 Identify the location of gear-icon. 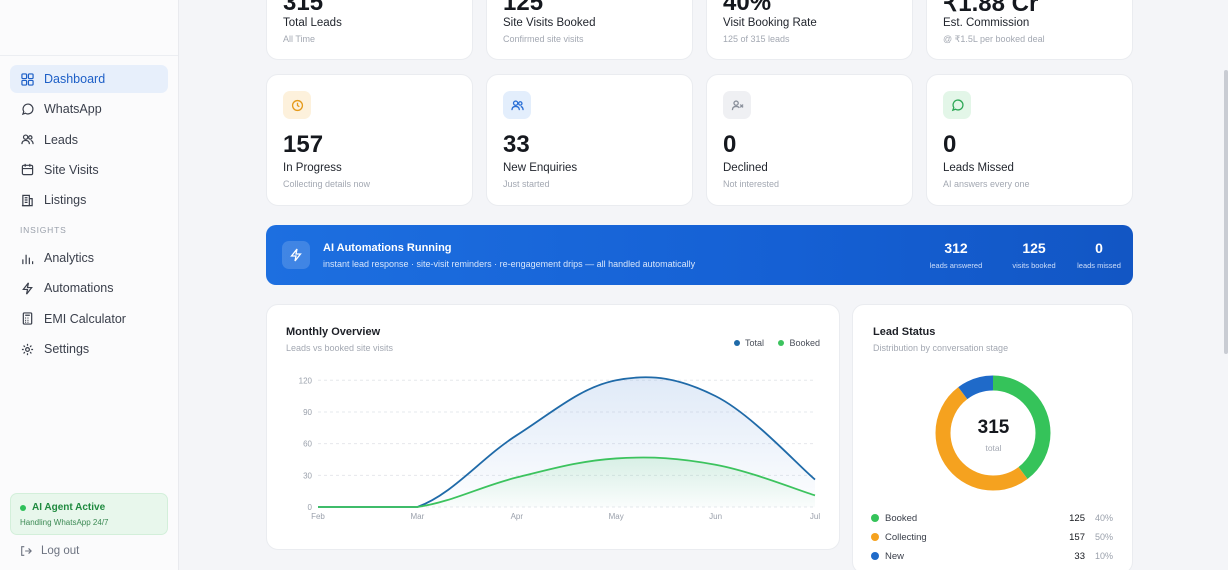
(27, 349).